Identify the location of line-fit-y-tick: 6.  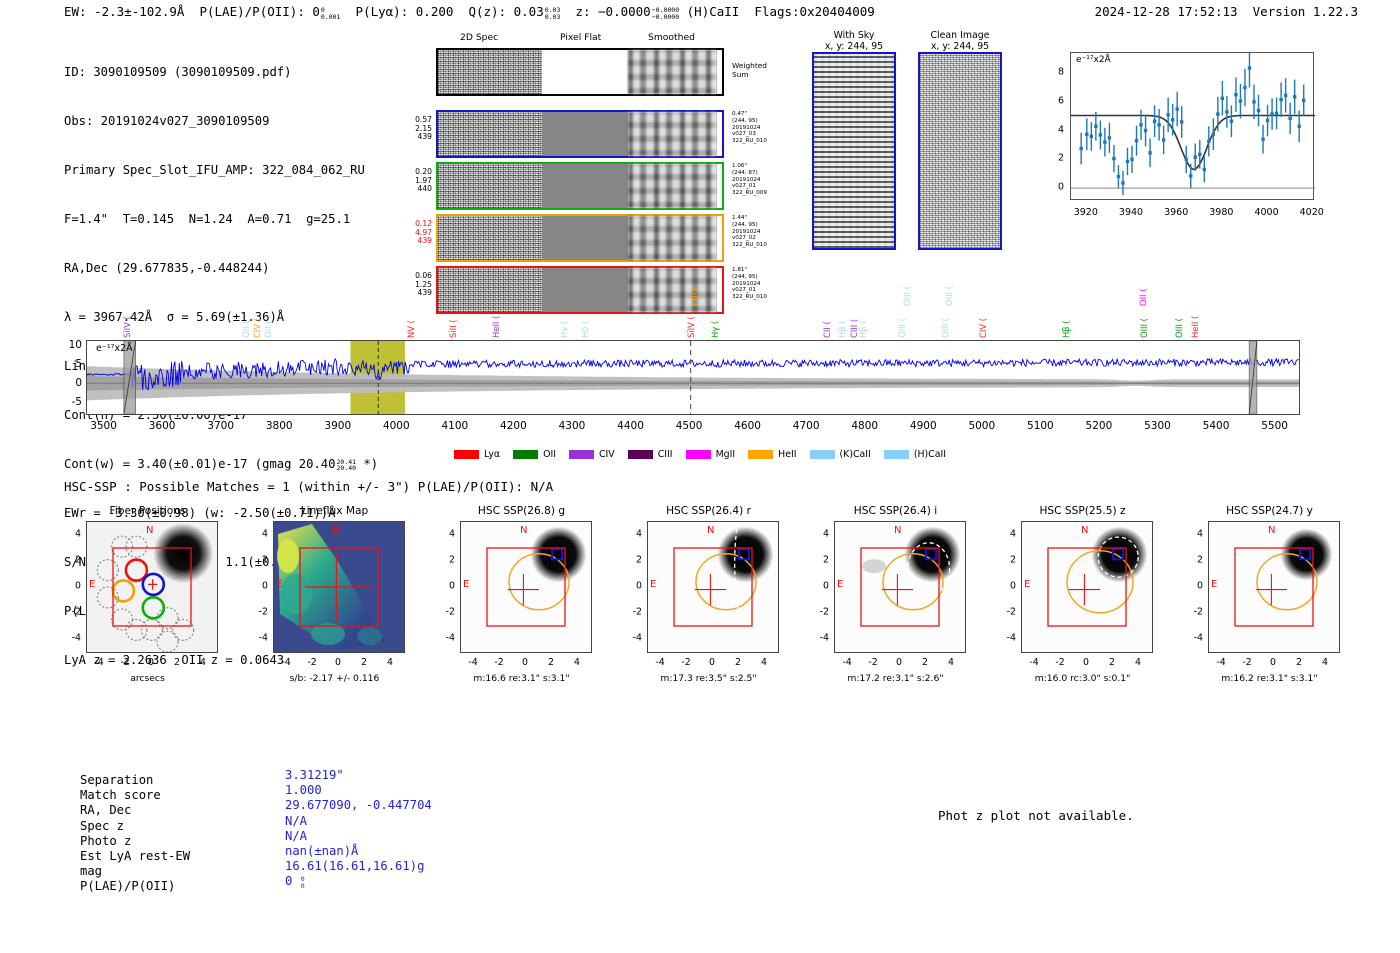
(1060, 101).